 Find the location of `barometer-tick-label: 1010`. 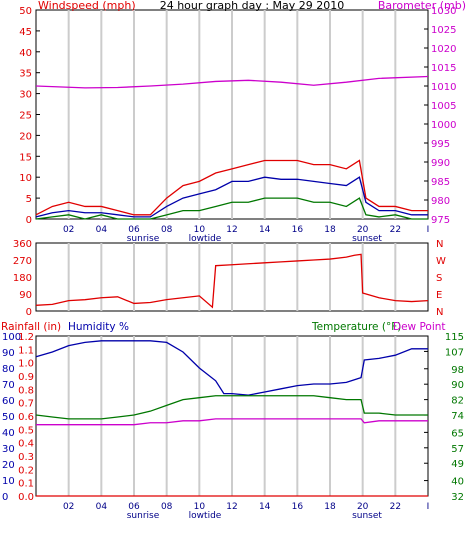

barometer-tick-label: 1010 is located at coordinates (443, 87).